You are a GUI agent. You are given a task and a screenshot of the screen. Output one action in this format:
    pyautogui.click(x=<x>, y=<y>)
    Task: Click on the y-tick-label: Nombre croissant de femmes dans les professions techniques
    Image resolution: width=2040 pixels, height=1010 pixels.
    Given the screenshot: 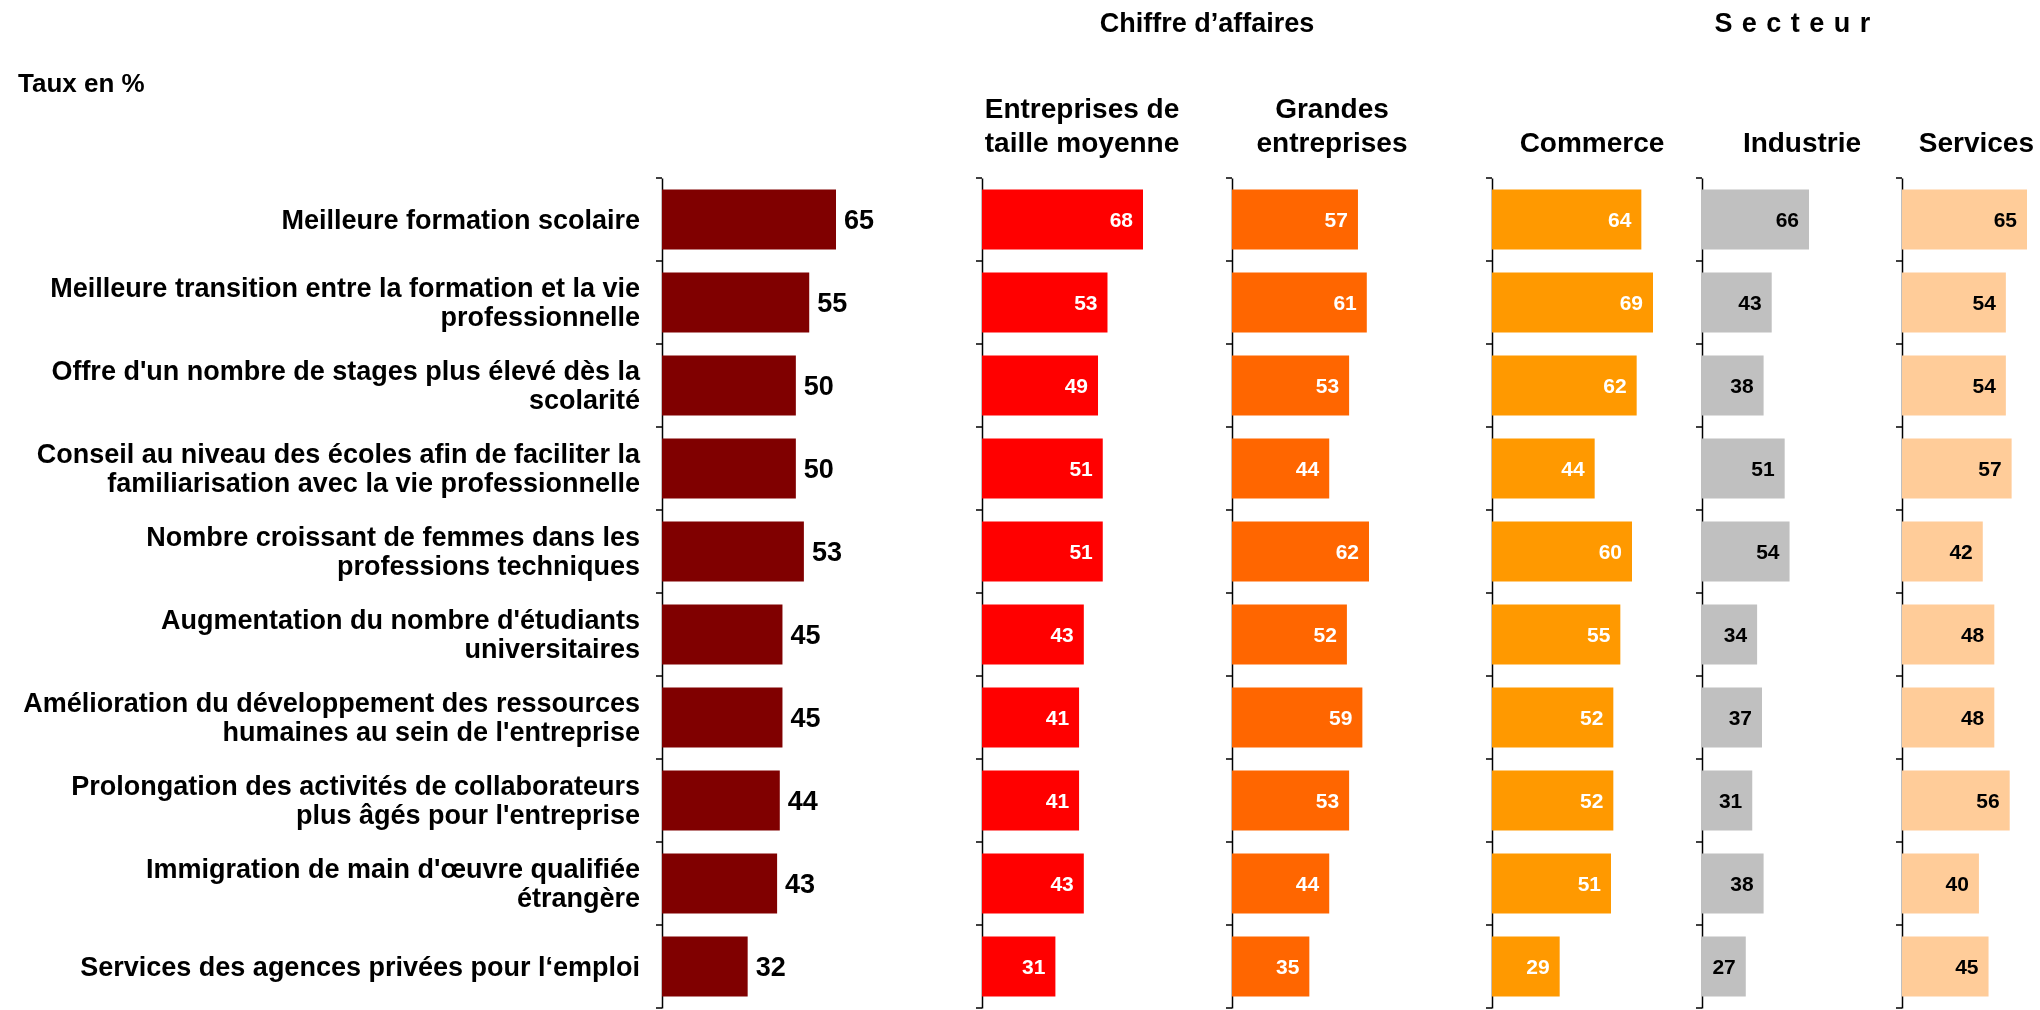 What is the action you would take?
    pyautogui.click(x=393, y=552)
    